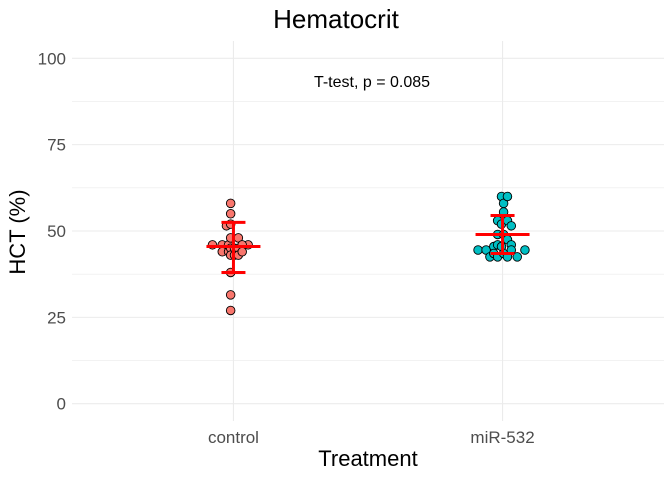 The image size is (672, 480). I want to click on y-tick-labels: 0 25 50 75 100, so click(52, 231).